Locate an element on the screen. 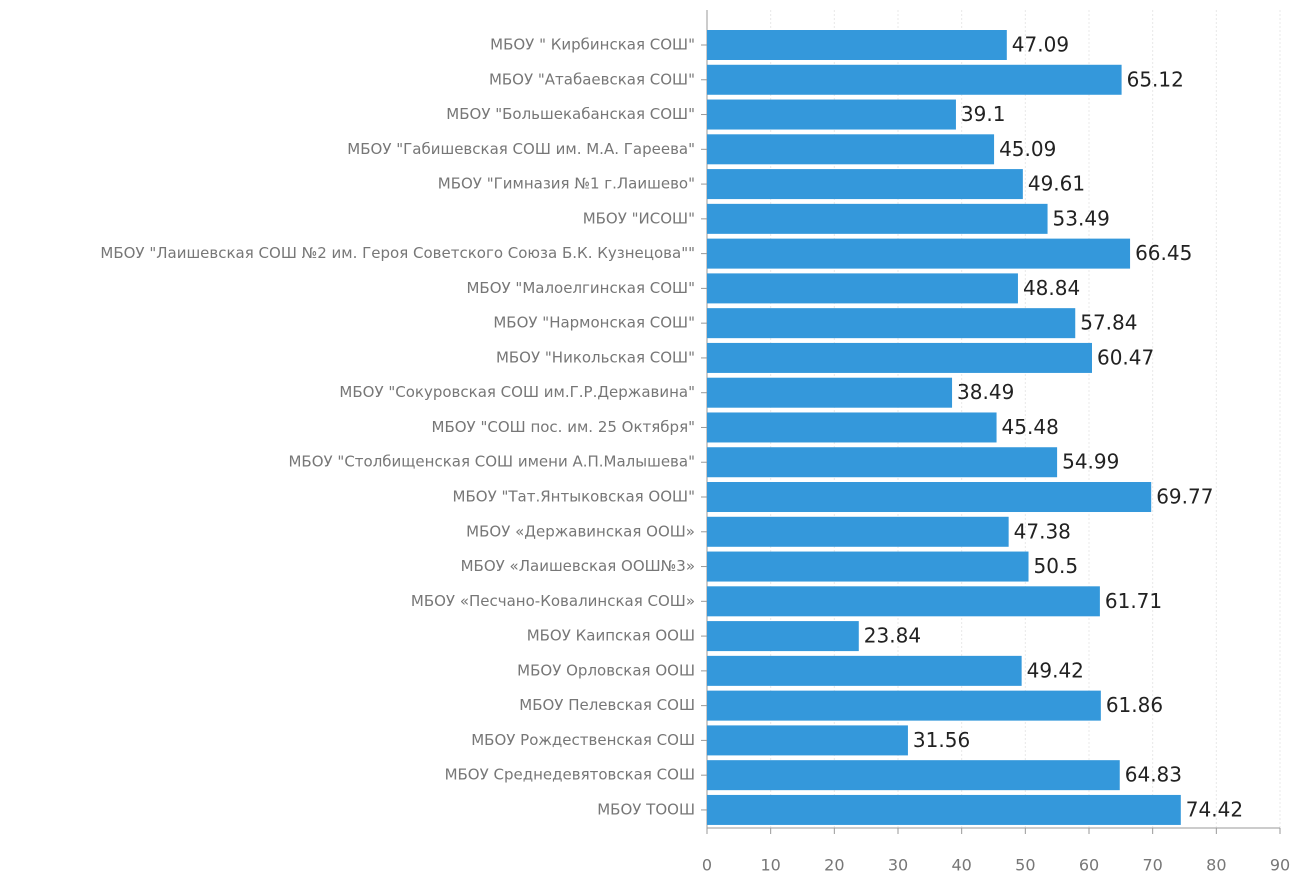 Image resolution: width=1298 pixels, height=887 pixels. x-tick-label: 40 is located at coordinates (961, 865).